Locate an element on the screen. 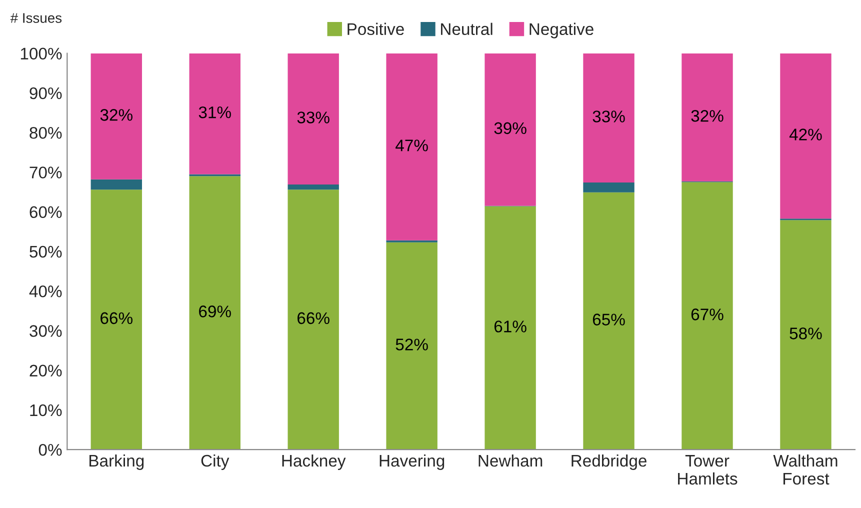 The width and height of the screenshot is (861, 508). data-label: 42% is located at coordinates (805, 134).